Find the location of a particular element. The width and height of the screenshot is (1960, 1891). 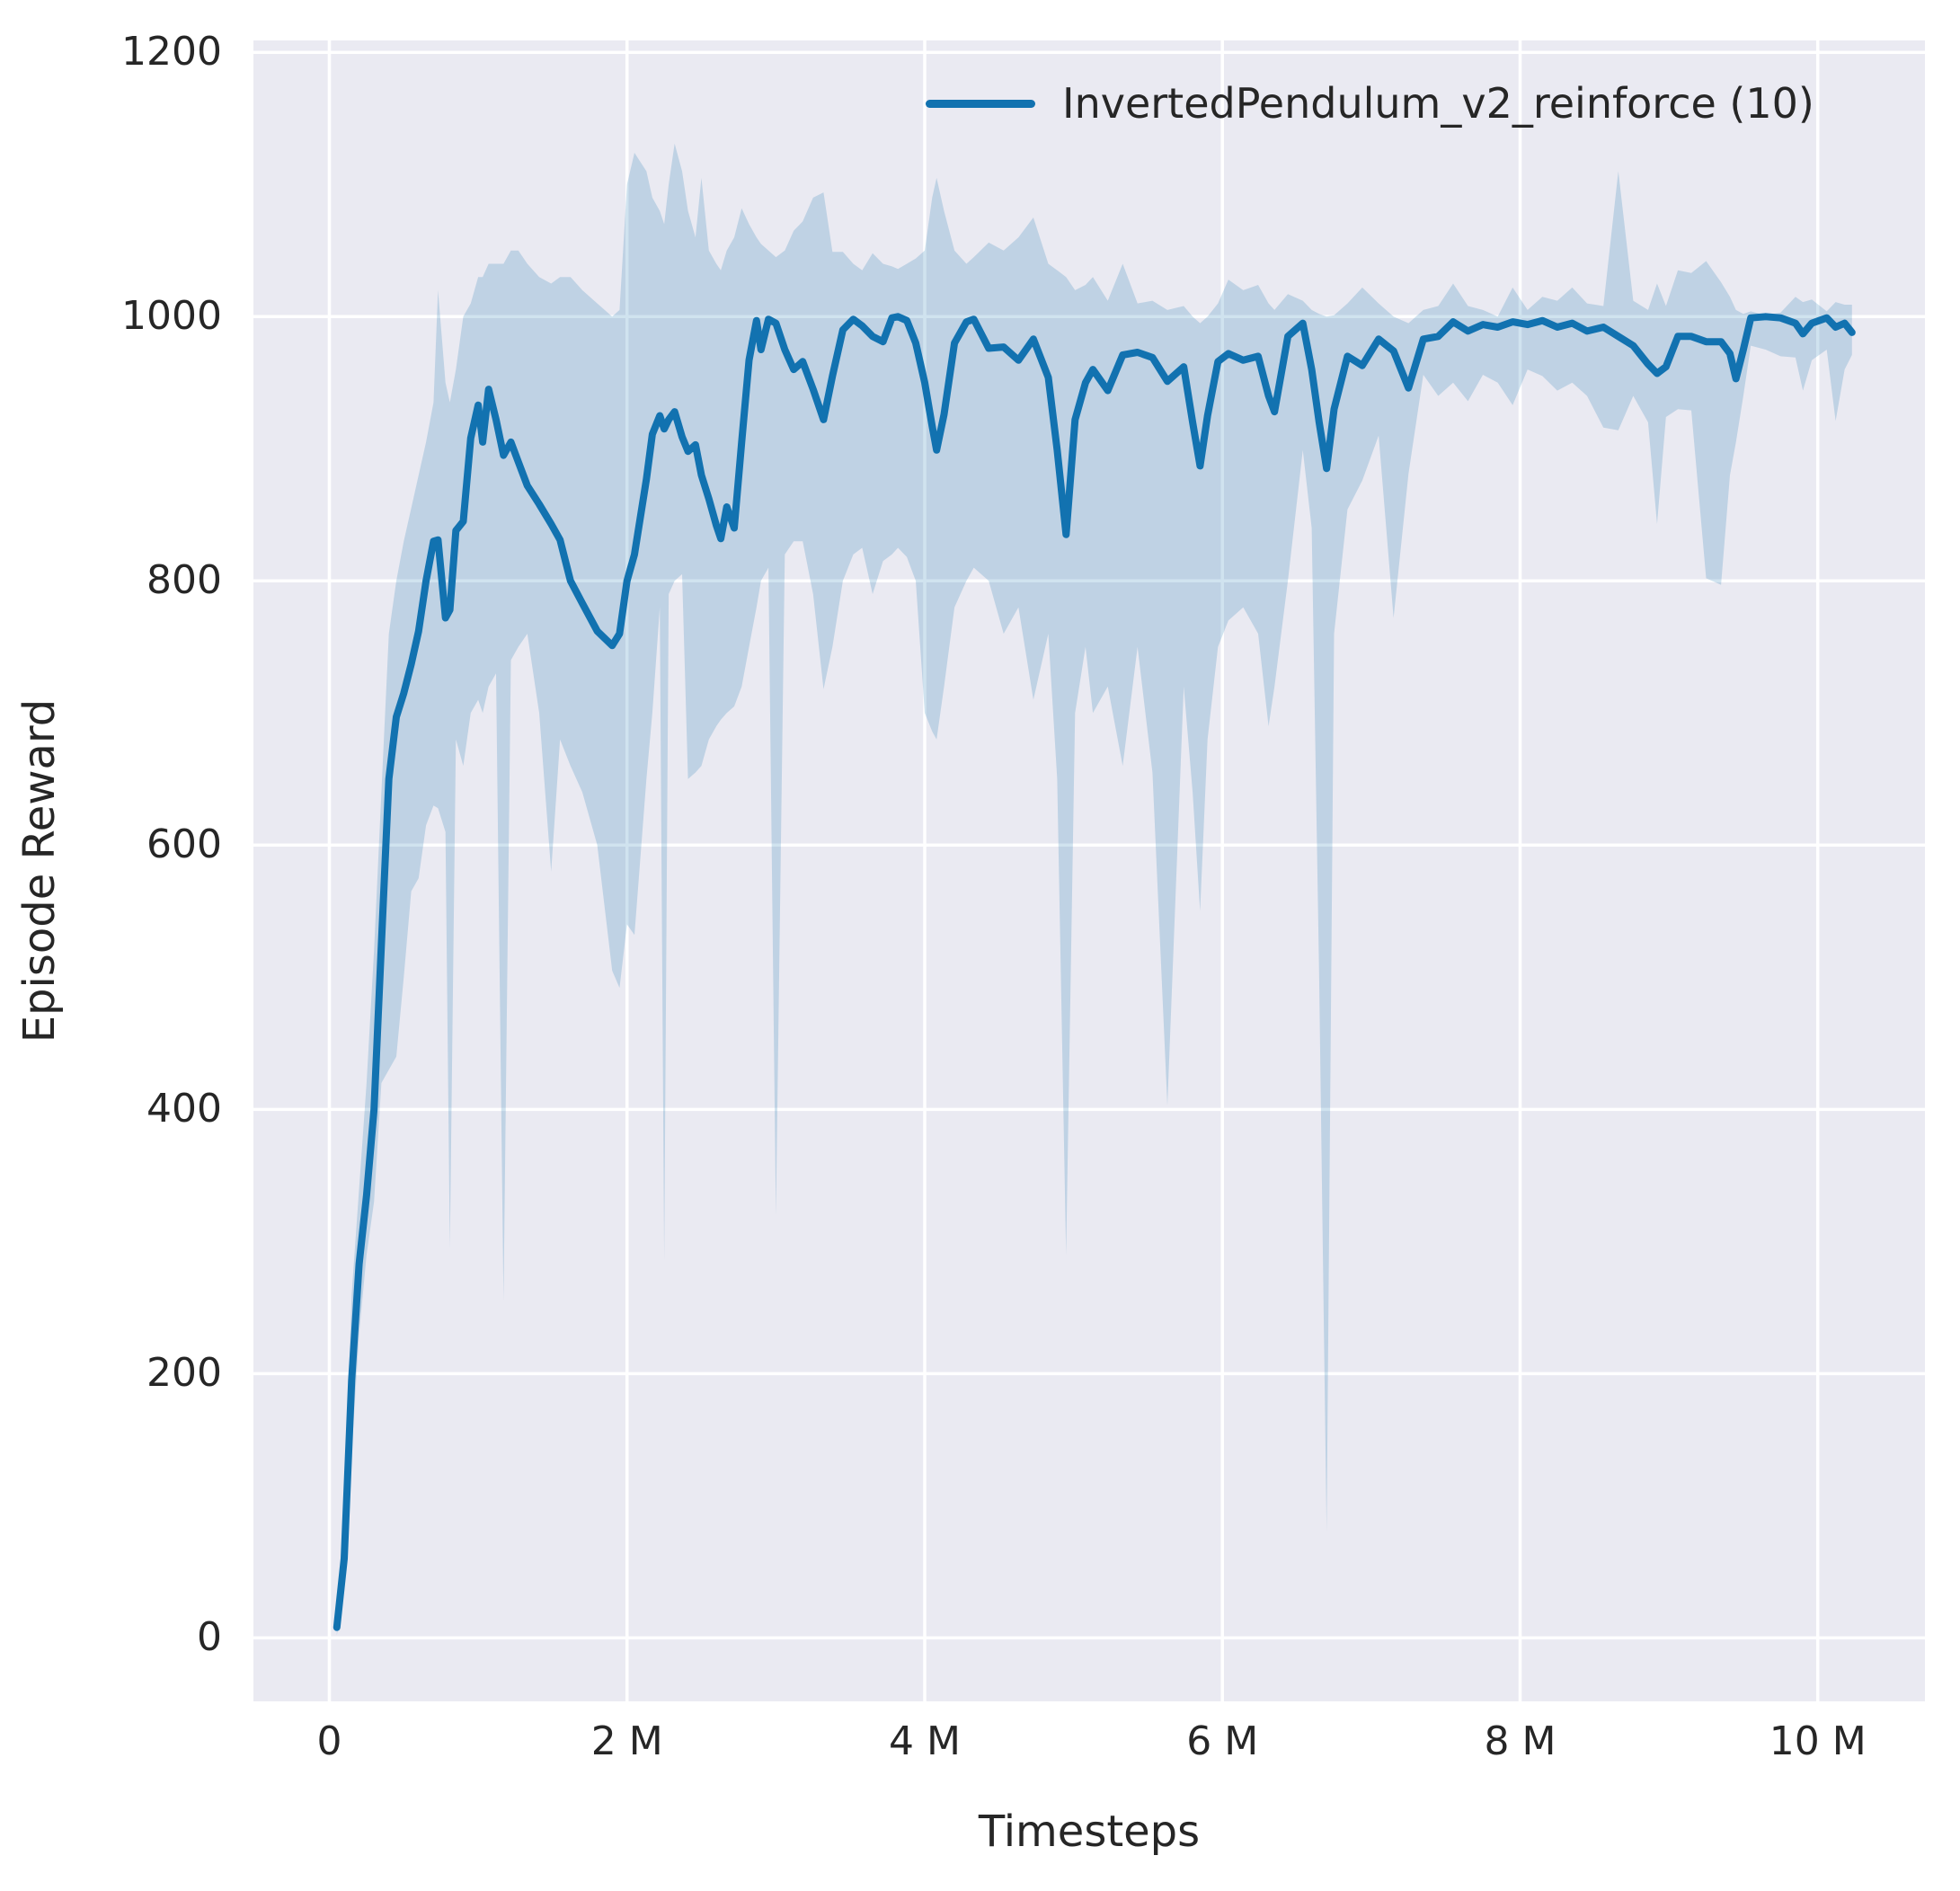

legend: InvertedPendulum_v2_reinforce (10) is located at coordinates (1370, 104).